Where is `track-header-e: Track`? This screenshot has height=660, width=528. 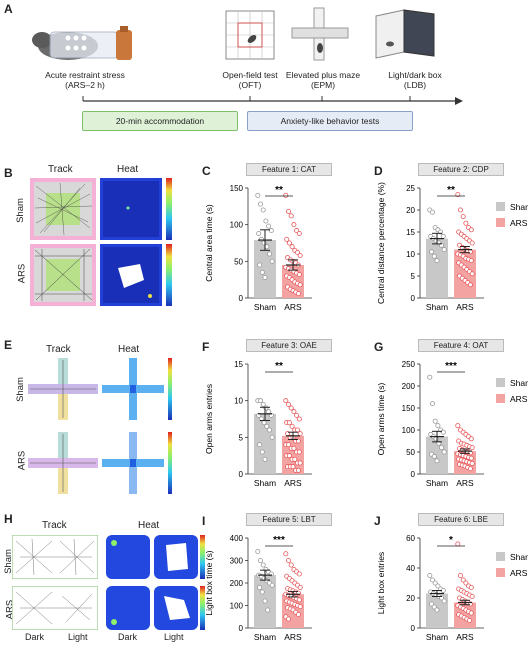 track-header-e: Track is located at coordinates (58, 349).